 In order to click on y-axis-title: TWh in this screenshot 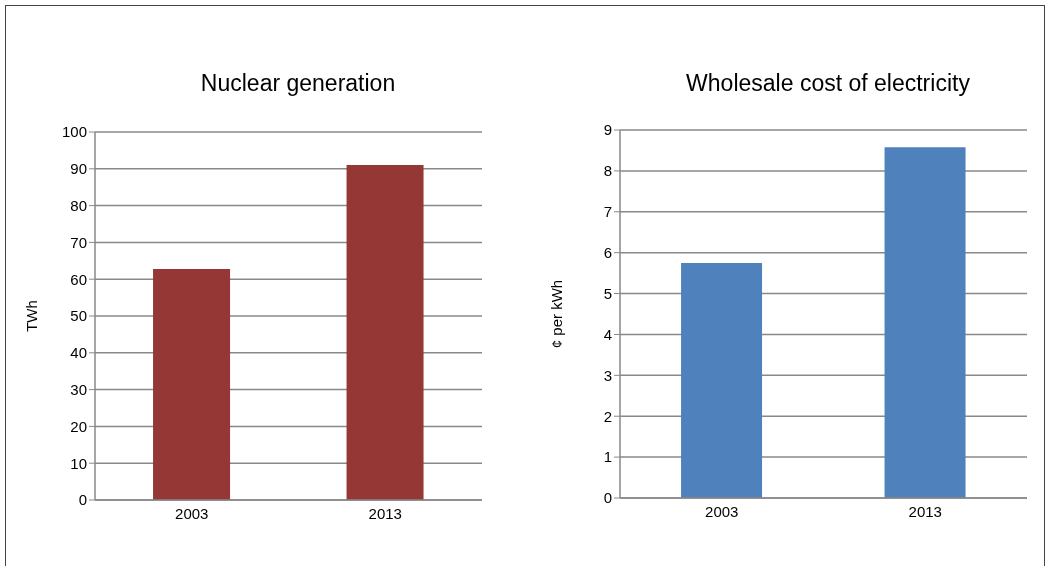, I will do `click(32, 316)`.